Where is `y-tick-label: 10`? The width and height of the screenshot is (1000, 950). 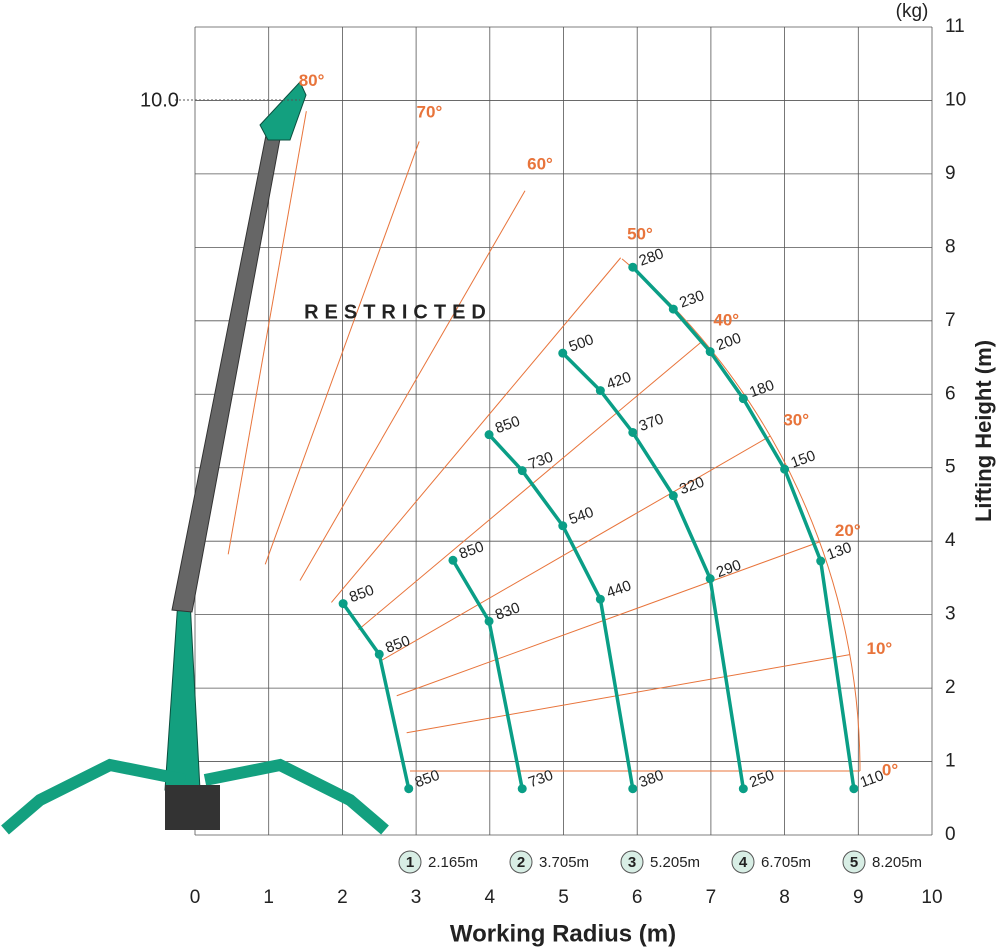 y-tick-label: 10 is located at coordinates (955, 99).